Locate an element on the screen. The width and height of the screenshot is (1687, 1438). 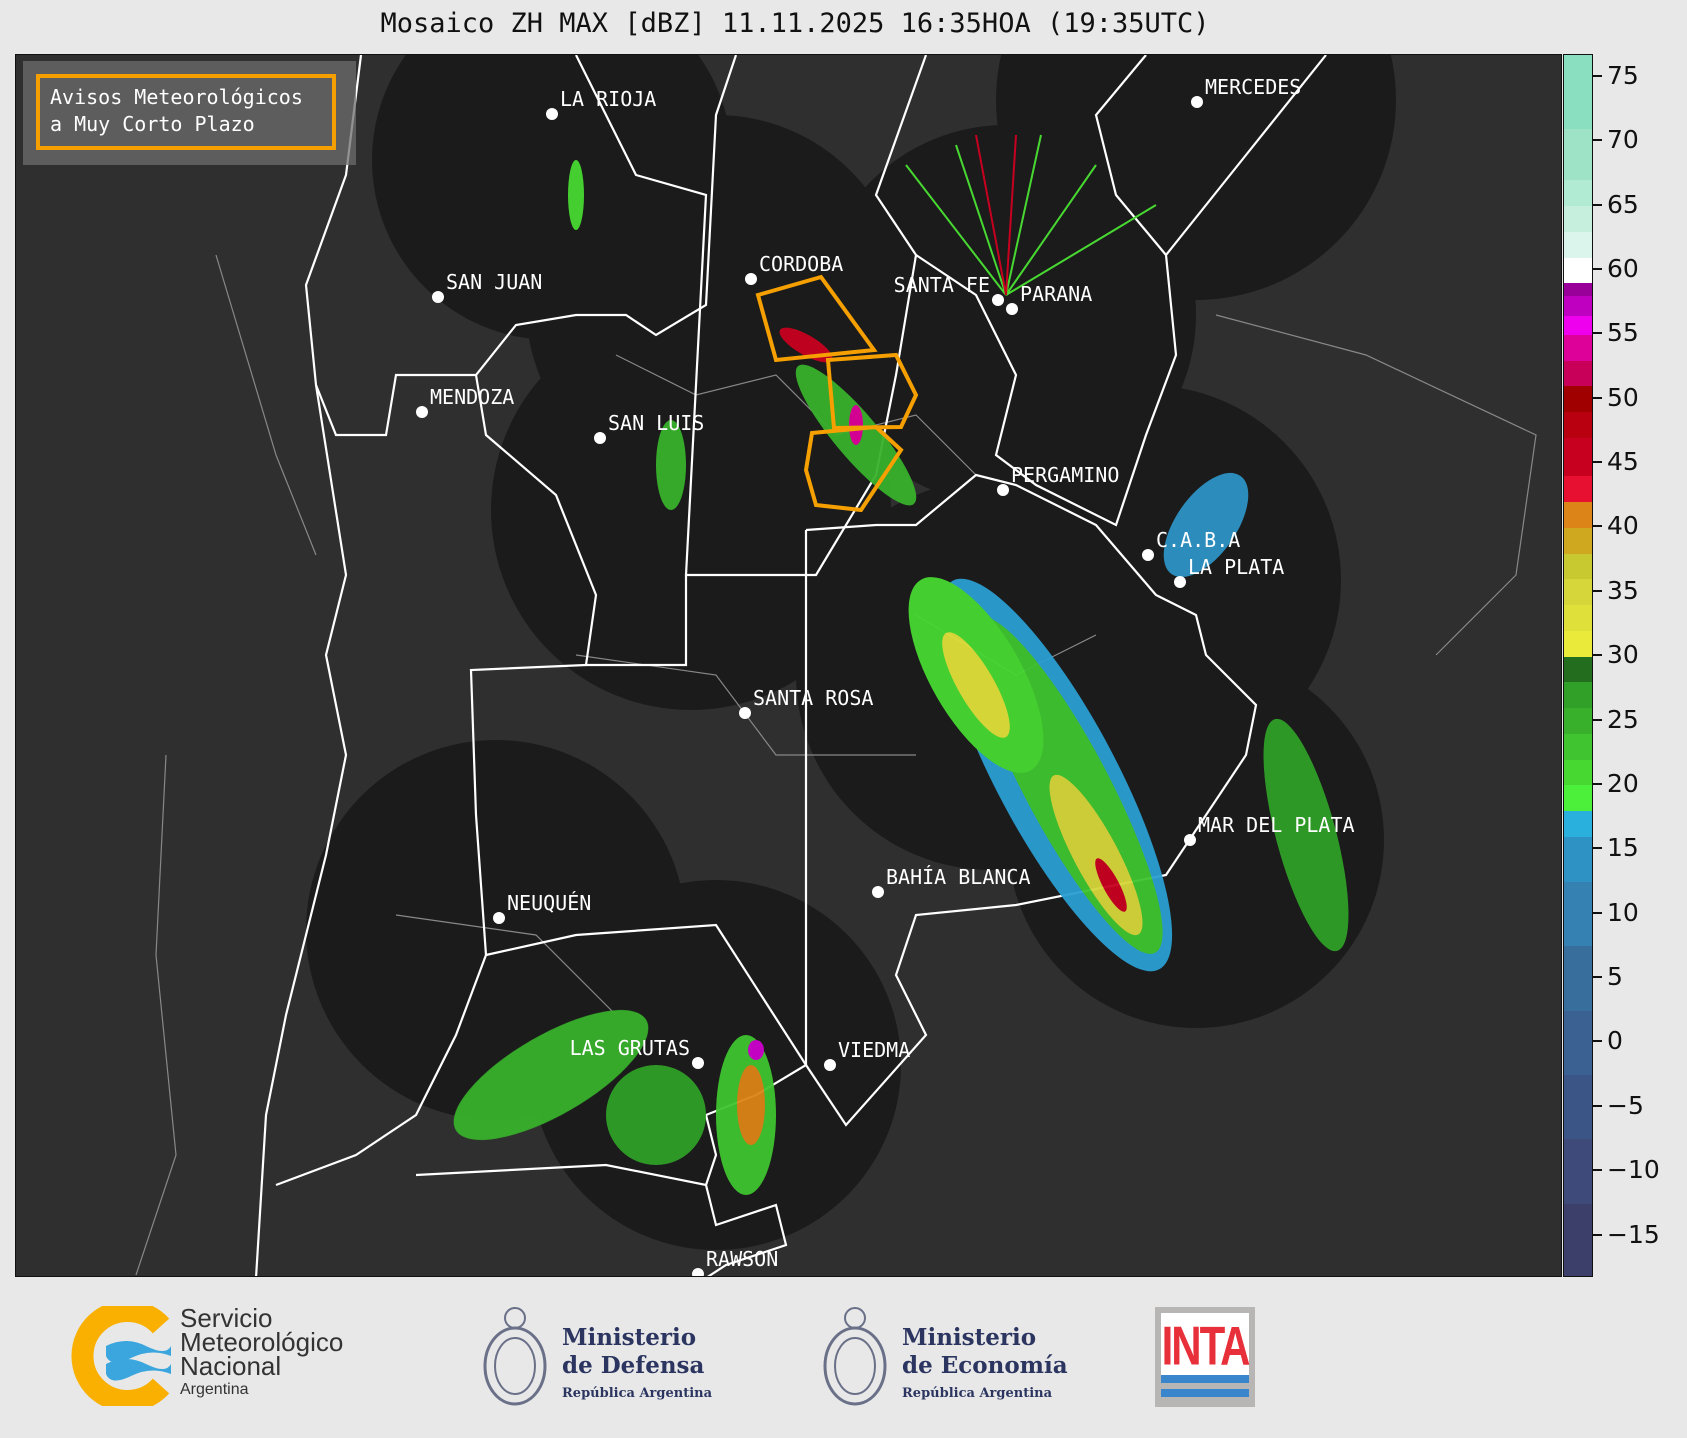
city-label: C.A.B.A is located at coordinates (1198, 540).